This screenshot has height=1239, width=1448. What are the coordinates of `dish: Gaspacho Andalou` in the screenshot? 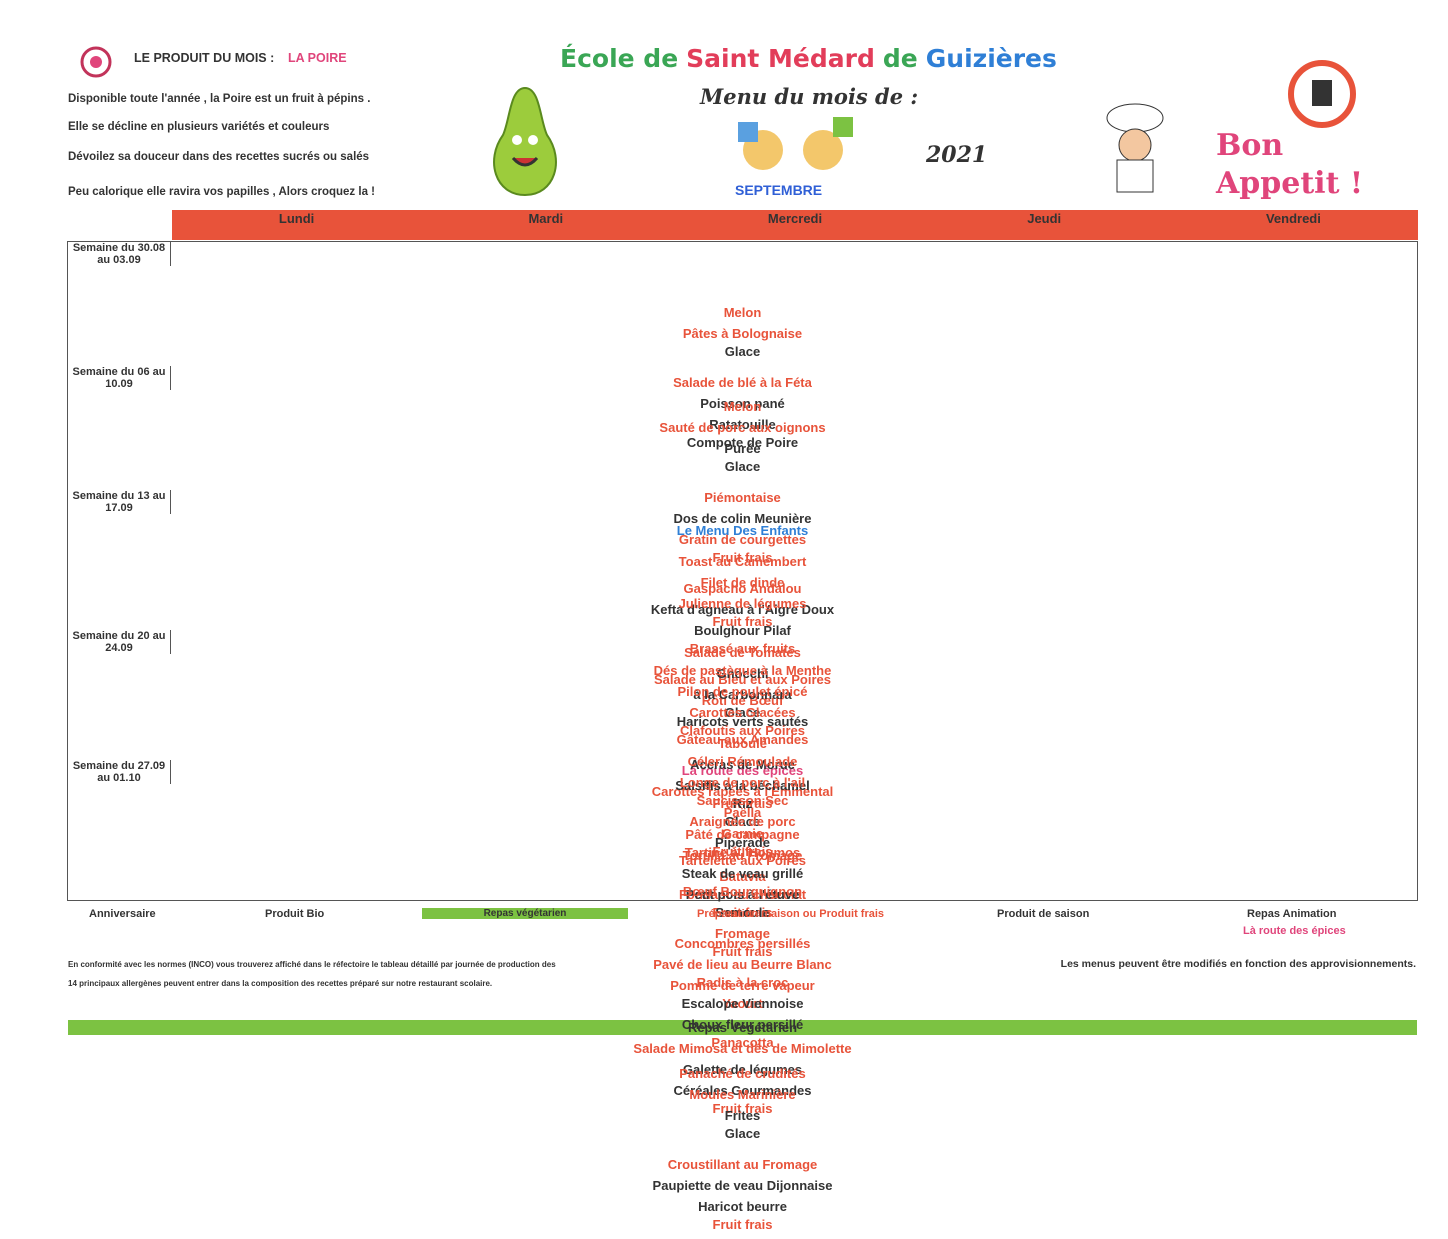 It's located at (742, 588).